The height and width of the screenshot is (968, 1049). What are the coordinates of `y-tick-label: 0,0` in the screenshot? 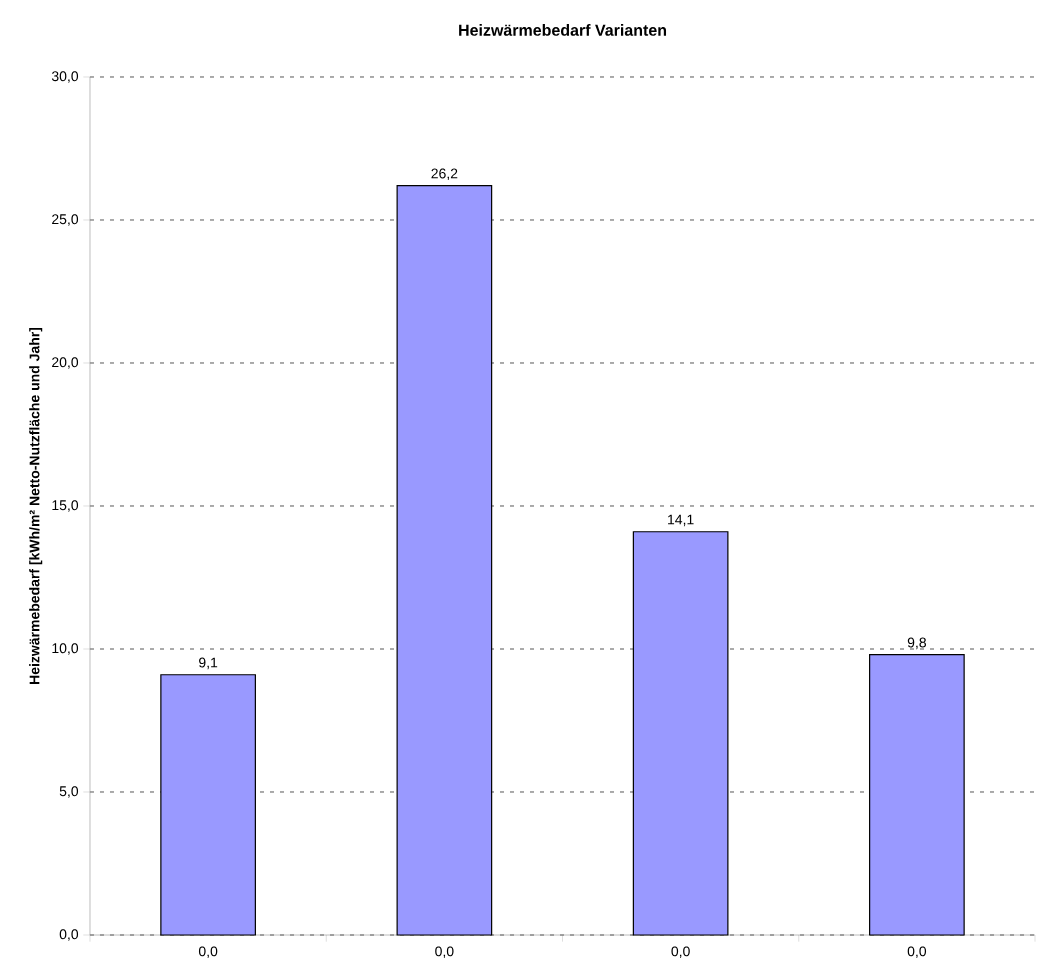 It's located at (69, 935).